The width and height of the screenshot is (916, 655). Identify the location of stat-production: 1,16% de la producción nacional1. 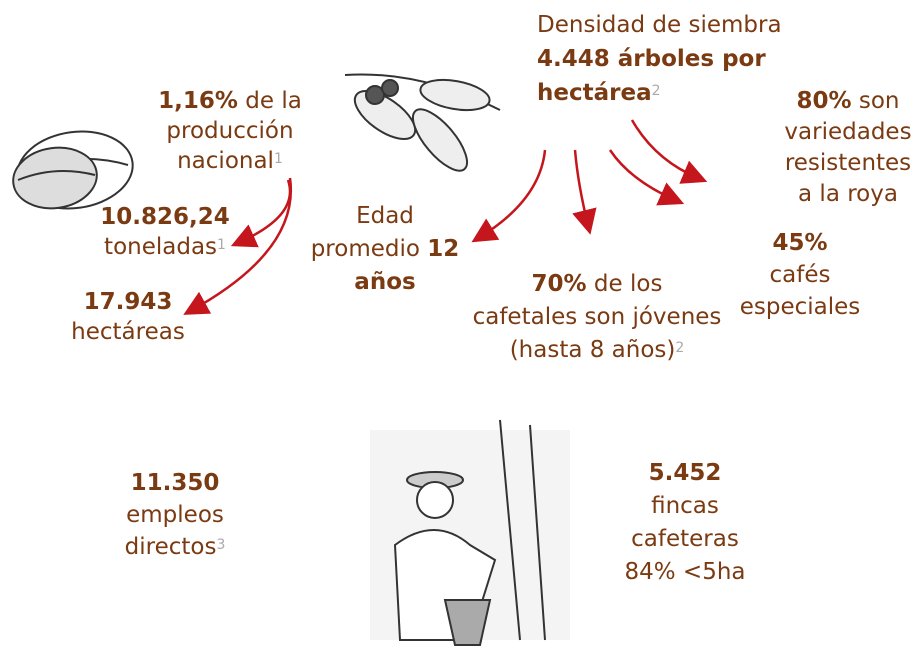
(230, 131).